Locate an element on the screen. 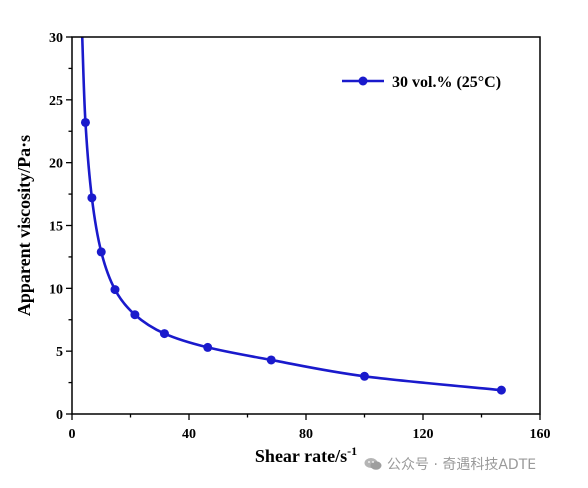 This screenshot has width=588, height=488. watermark: 公众号 · 奇遇科技ADTE is located at coordinates (450, 464).